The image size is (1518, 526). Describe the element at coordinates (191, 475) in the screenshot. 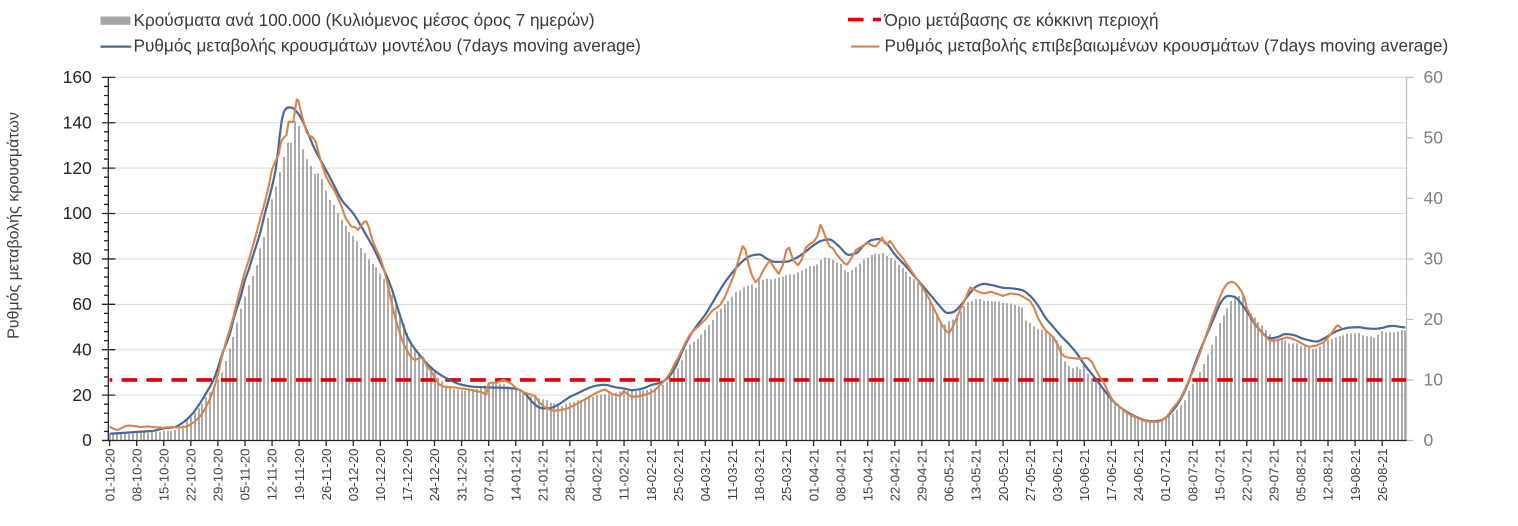

I see `svg-text: 22-10-20` at that location.